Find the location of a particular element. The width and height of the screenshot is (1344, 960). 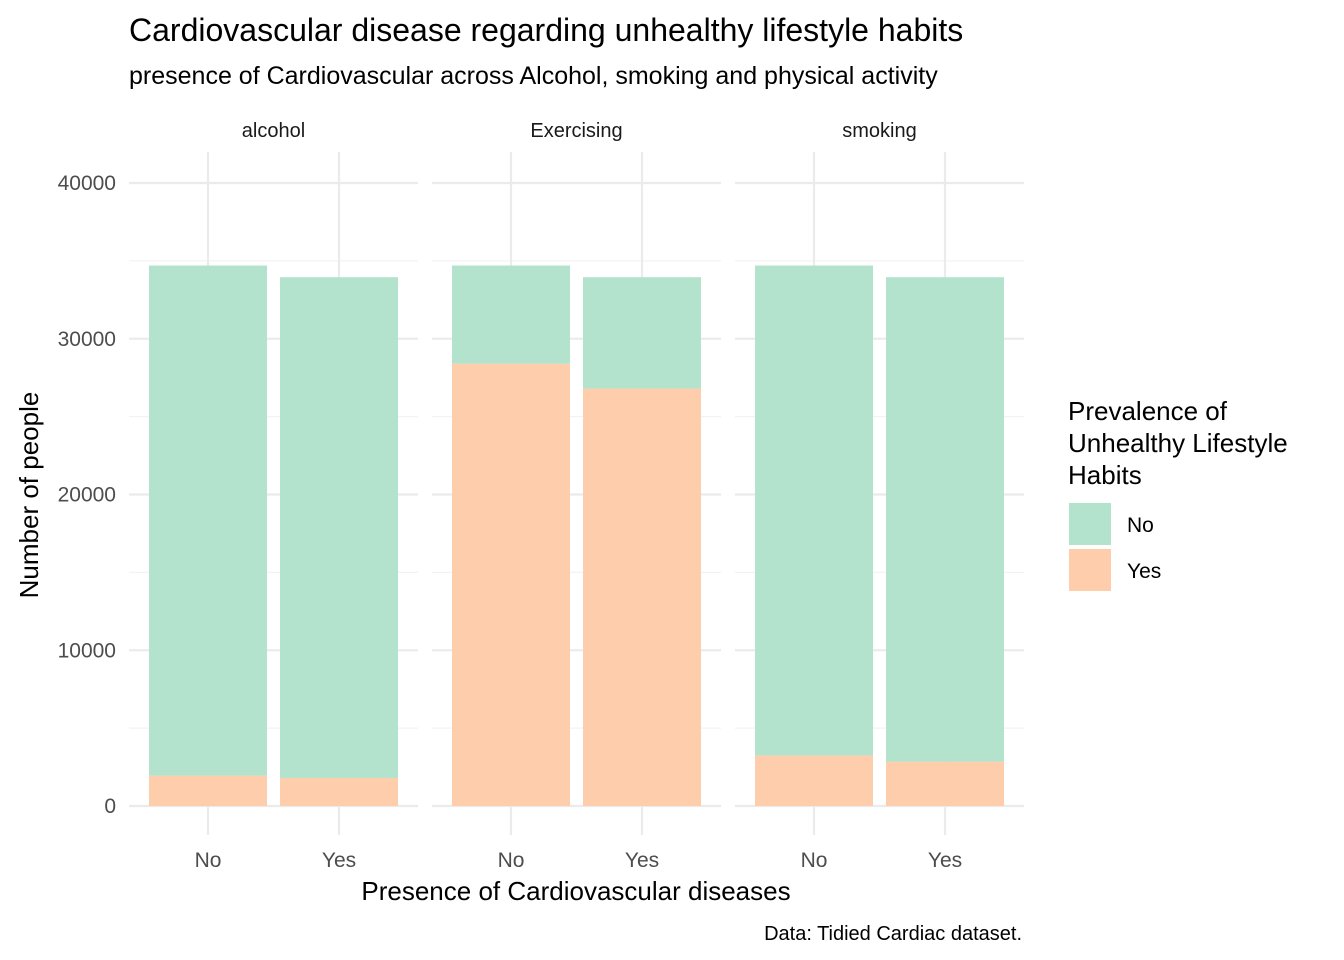

legend-title: Prevalence of is located at coordinates (1148, 411).